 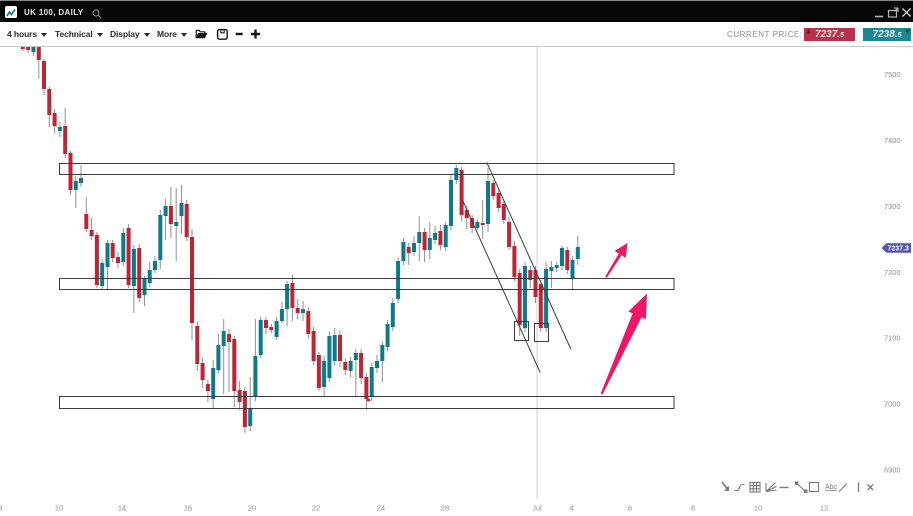 What do you see at coordinates (122, 508) in the screenshot?
I see `svg-text: 14` at bounding box center [122, 508].